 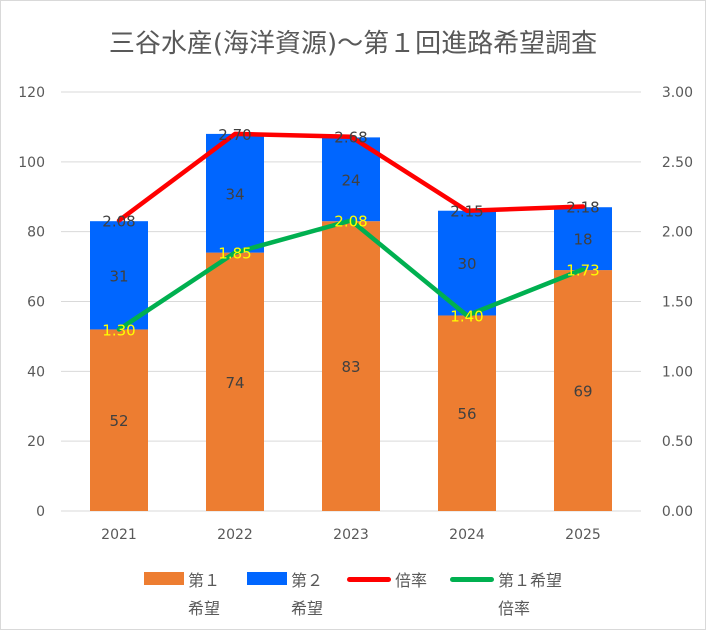 I want to click on y2-tick-label: 2.50, so click(x=677, y=163).